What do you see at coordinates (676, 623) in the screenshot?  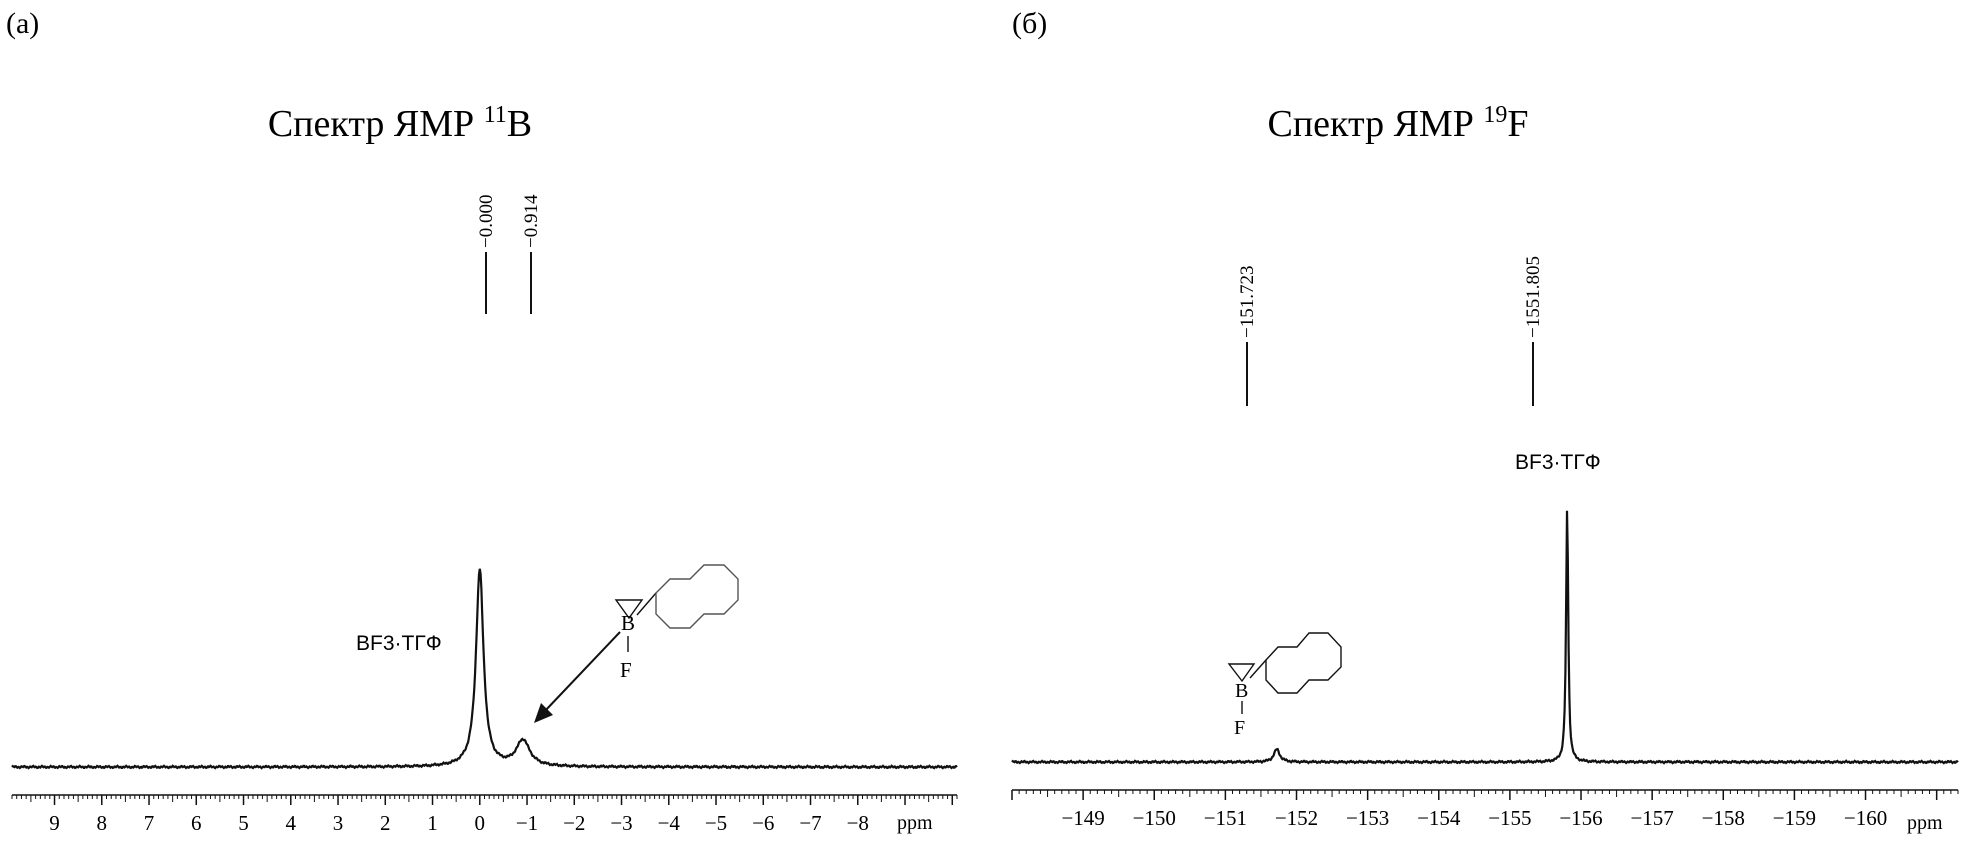 I see `panel-a-structure: B F` at bounding box center [676, 623].